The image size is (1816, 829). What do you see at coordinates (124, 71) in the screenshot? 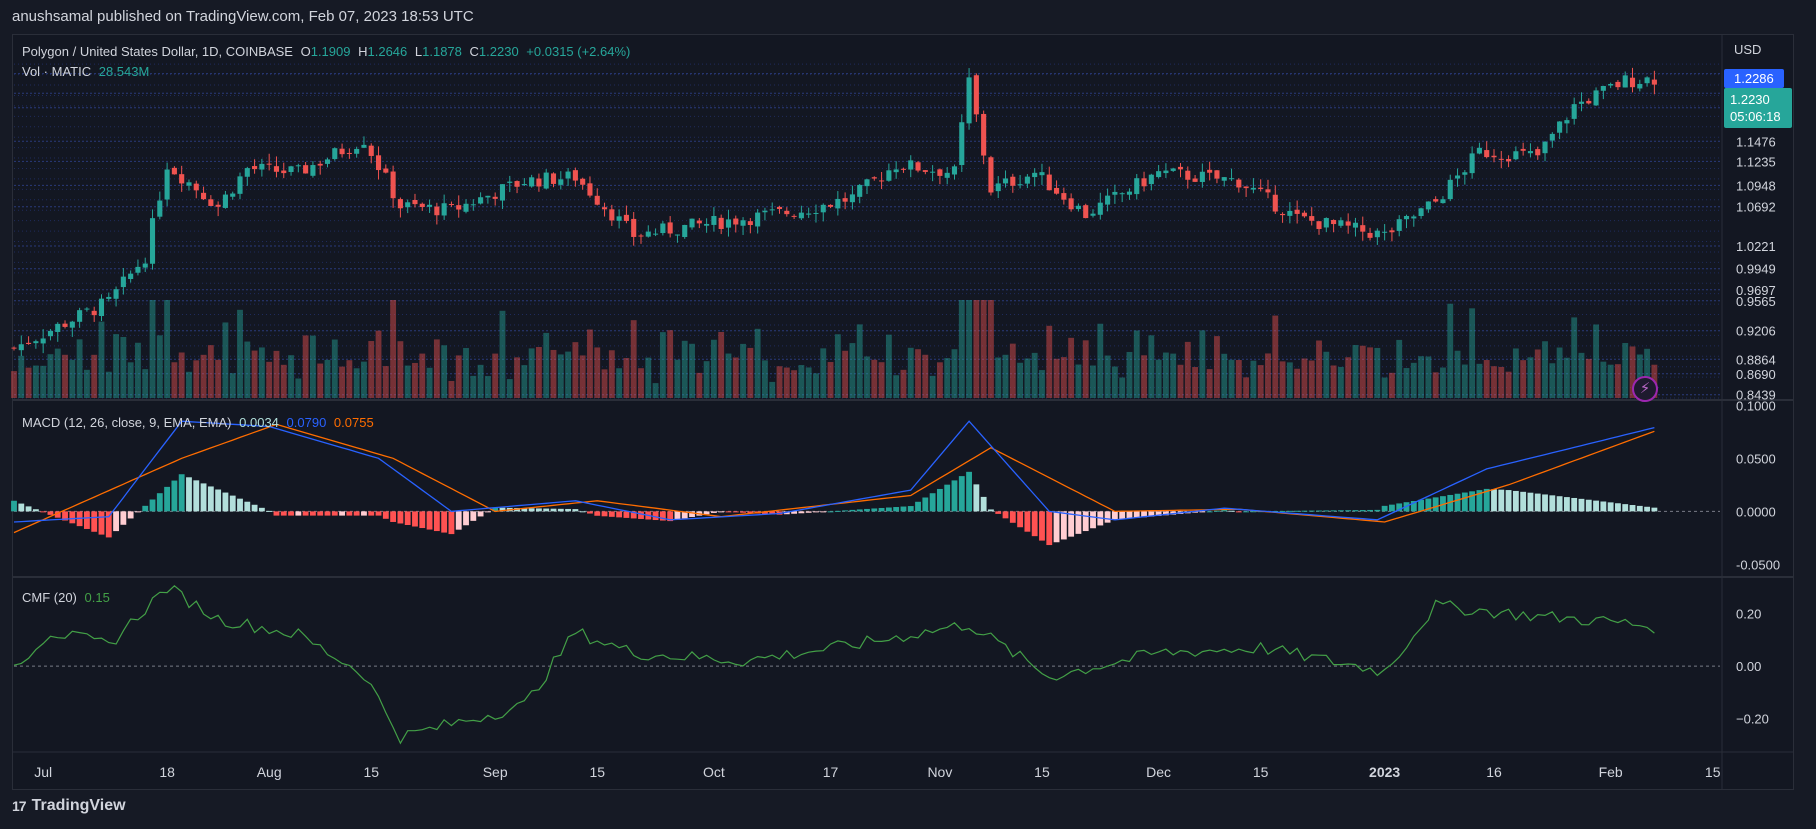
I see `volume-value: 28.543M` at bounding box center [124, 71].